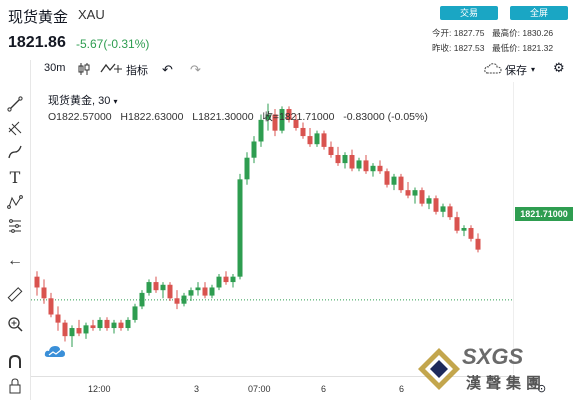  I want to click on prev-close-value: 1827.53, so click(472, 48).